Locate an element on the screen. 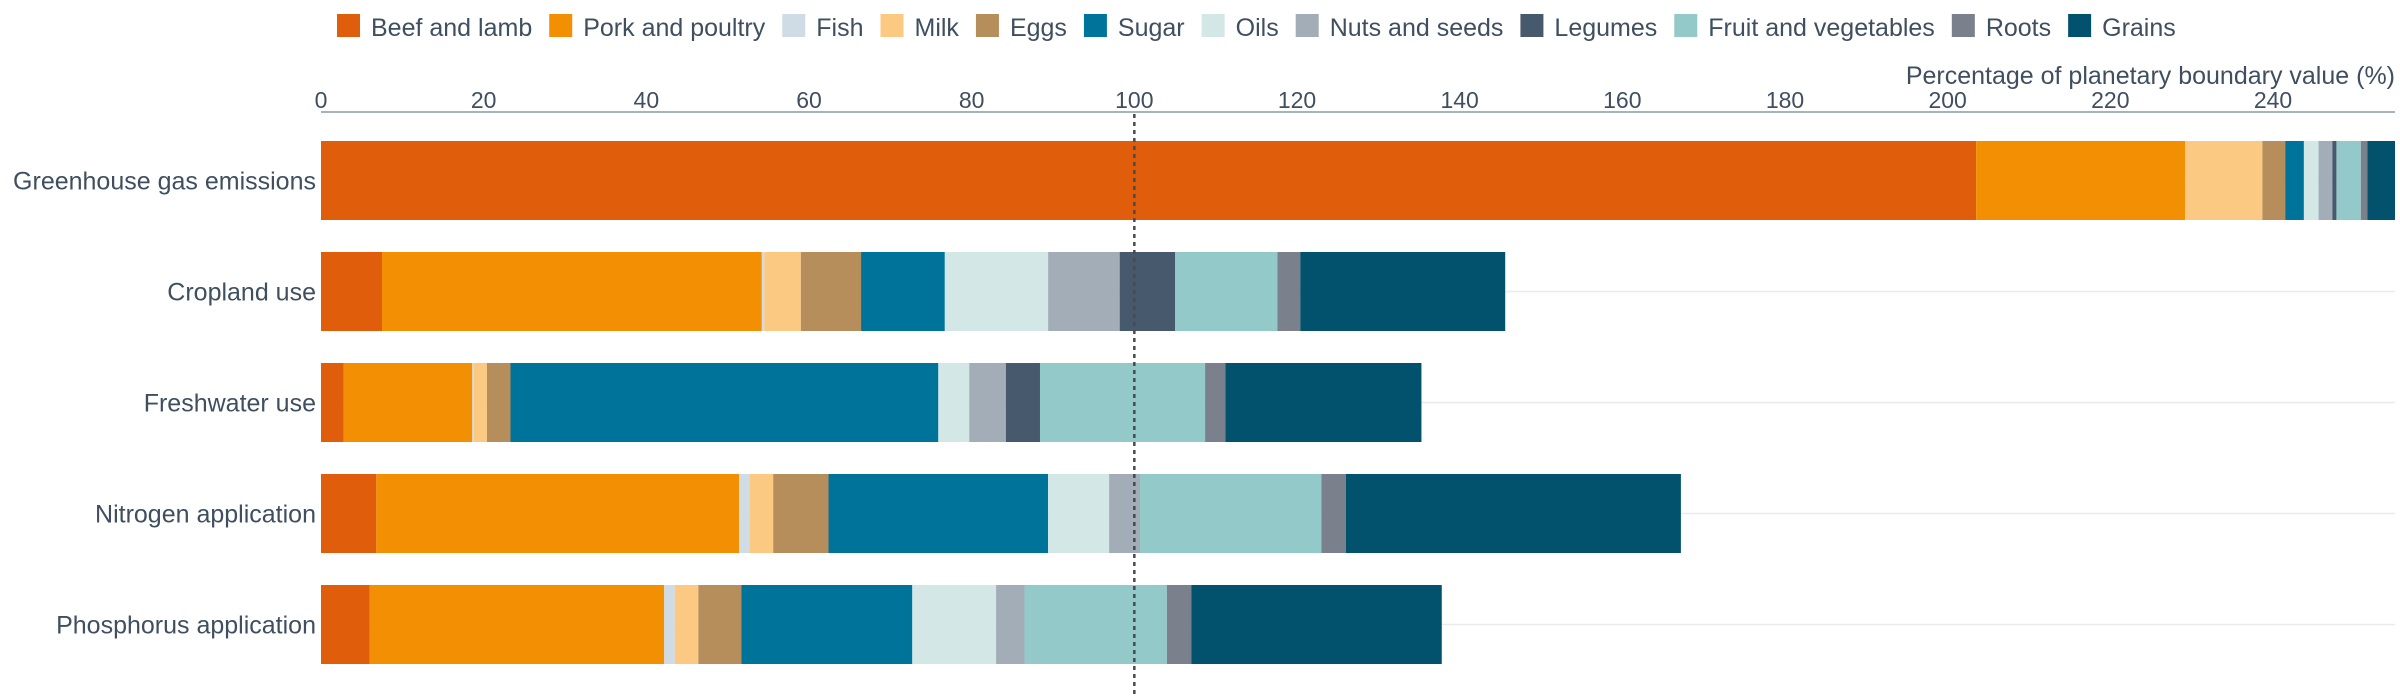 This screenshot has width=2400, height=700. legend-label: Milk is located at coordinates (937, 28).